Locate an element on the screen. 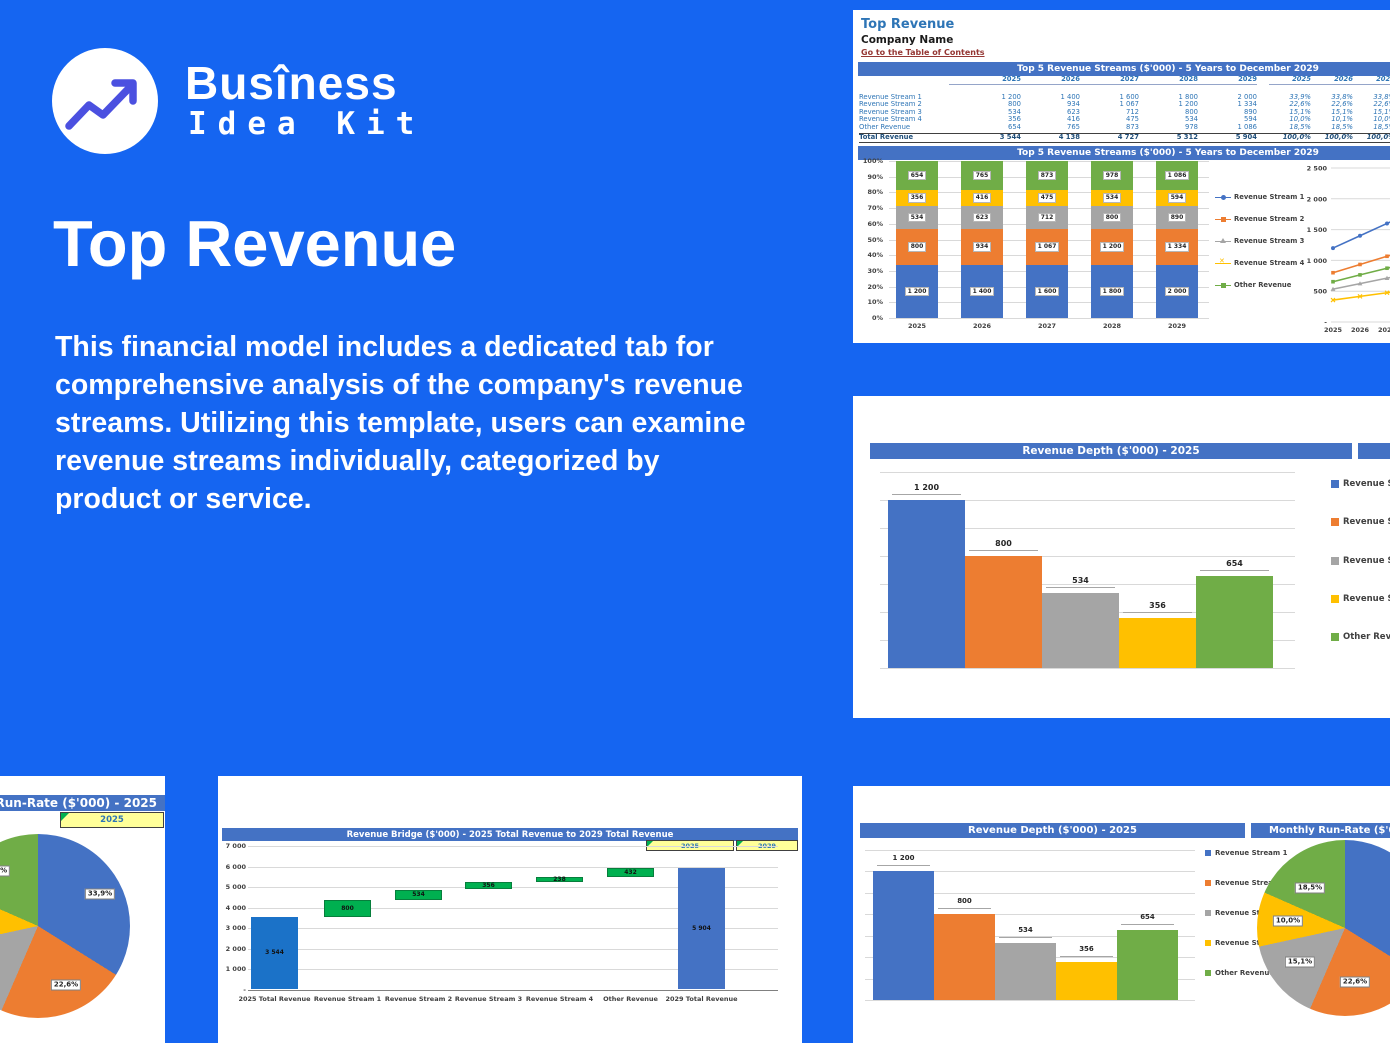 Image resolution: width=1390 pixels, height=1043 pixels. pie is located at coordinates (1323, 928).